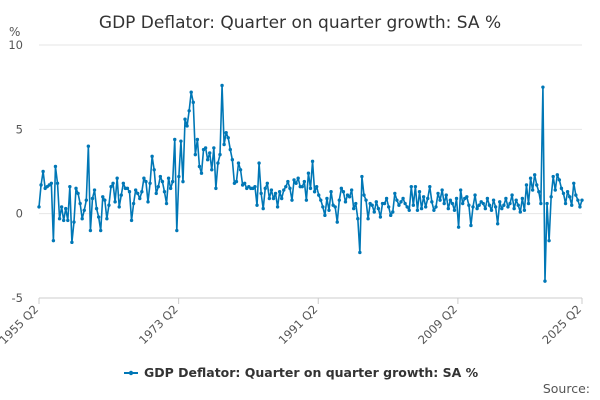  What do you see at coordinates (566, 388) in the screenshot?
I see `source-label: Source:` at bounding box center [566, 388].